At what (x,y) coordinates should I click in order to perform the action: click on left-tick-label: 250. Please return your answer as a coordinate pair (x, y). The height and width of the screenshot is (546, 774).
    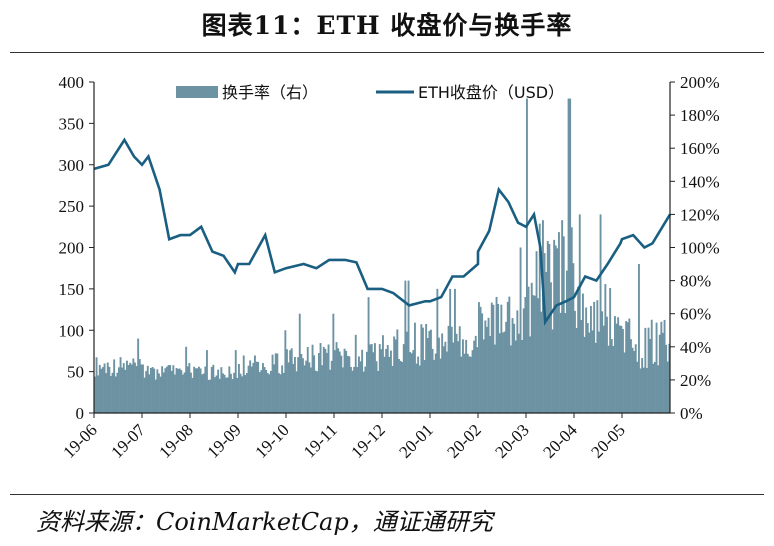
    Looking at the image, I should click on (72, 206).